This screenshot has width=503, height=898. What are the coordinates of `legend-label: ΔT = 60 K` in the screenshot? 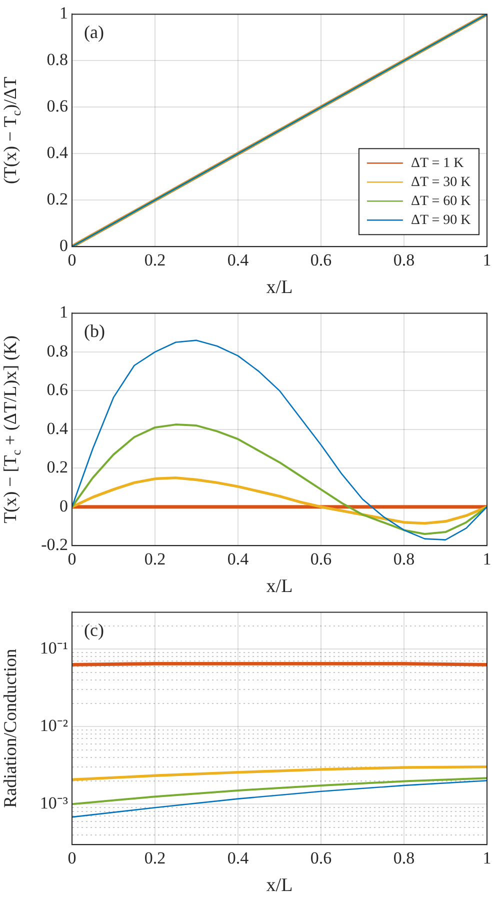 It's located at (440, 201).